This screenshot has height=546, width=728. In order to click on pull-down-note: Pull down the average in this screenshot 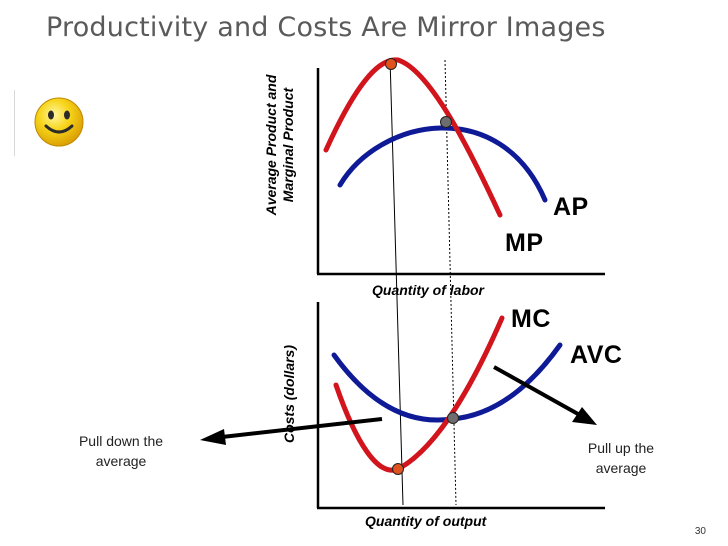, I will do `click(121, 451)`.